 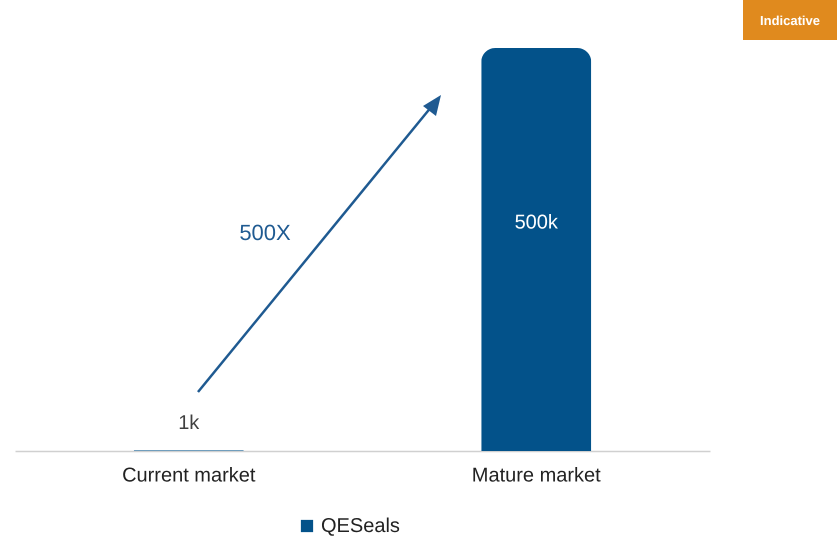 What do you see at coordinates (189, 423) in the screenshot?
I see `data-label: 1k` at bounding box center [189, 423].